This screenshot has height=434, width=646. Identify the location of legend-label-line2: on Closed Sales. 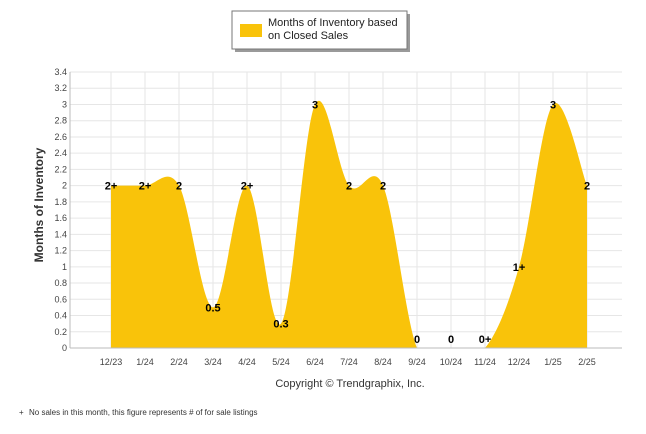
(308, 36).